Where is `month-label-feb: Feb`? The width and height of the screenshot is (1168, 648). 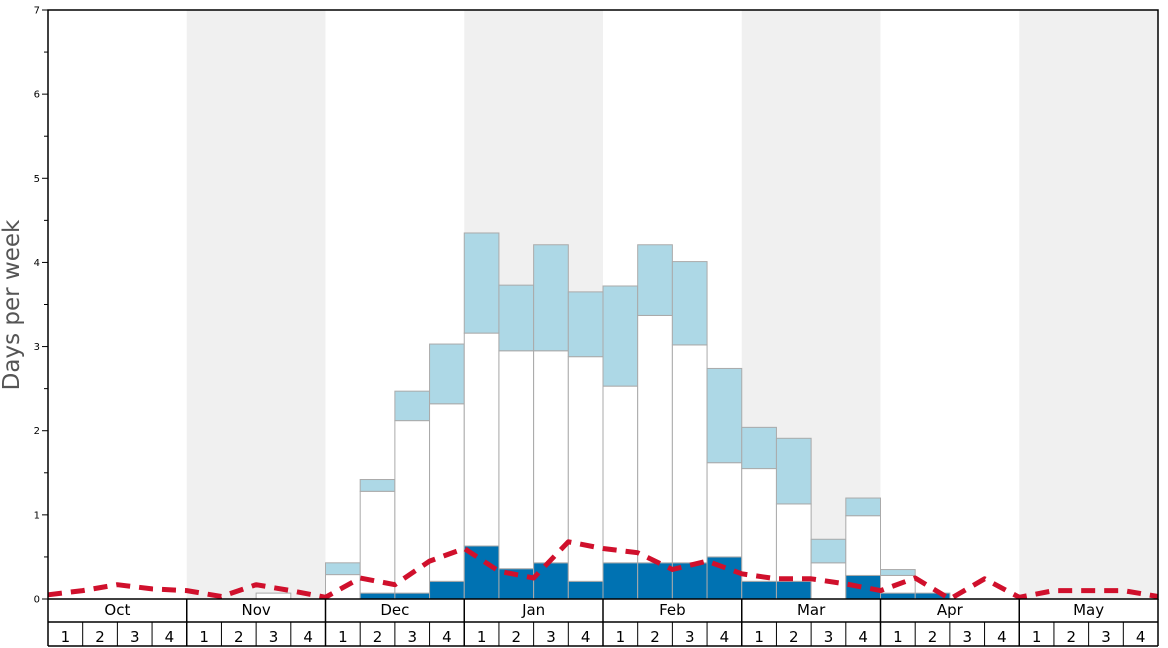
month-label-feb: Feb is located at coordinates (672, 610).